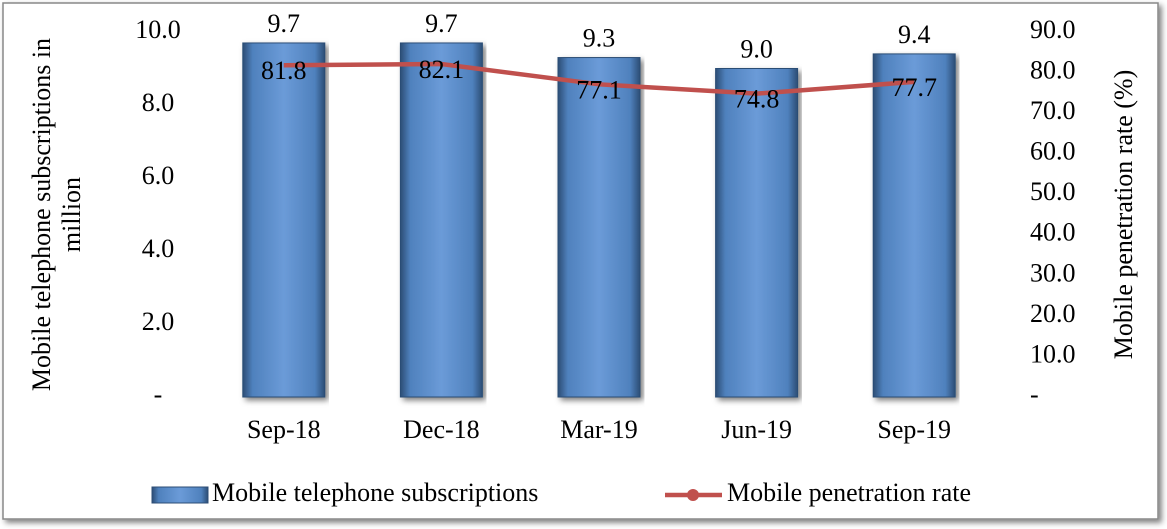 This screenshot has height=529, width=1167. What do you see at coordinates (71, 214) in the screenshot?
I see `y-axis-label-line: million` at bounding box center [71, 214].